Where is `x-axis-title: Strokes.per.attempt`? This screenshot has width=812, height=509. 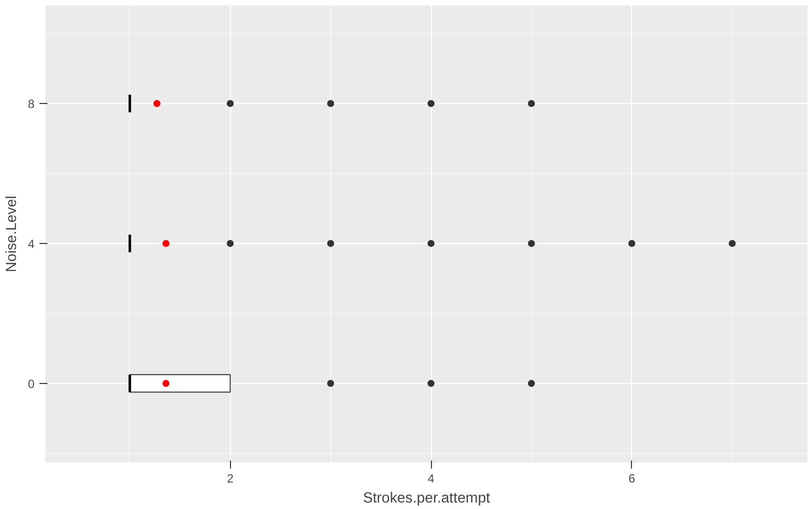
x-axis-title: Strokes.per.attempt is located at coordinates (426, 498).